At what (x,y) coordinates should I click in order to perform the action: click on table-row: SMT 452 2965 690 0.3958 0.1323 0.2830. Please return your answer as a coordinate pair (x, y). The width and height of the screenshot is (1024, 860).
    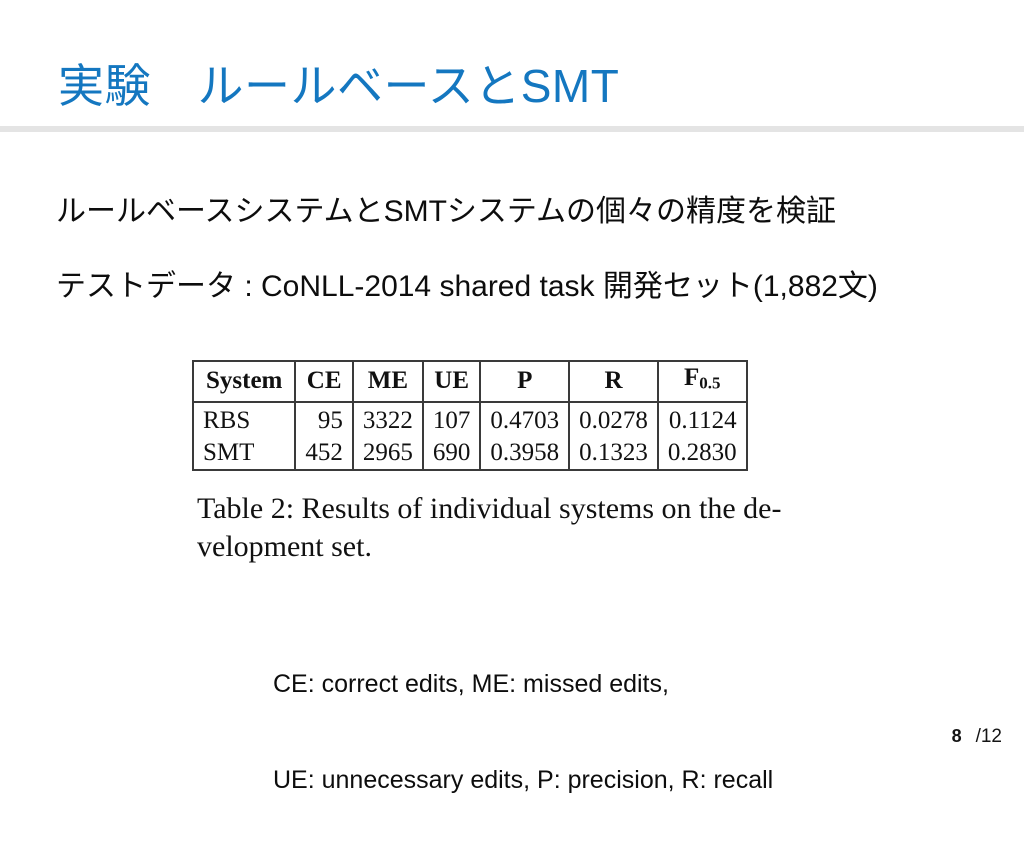
    Looking at the image, I should click on (469, 453).